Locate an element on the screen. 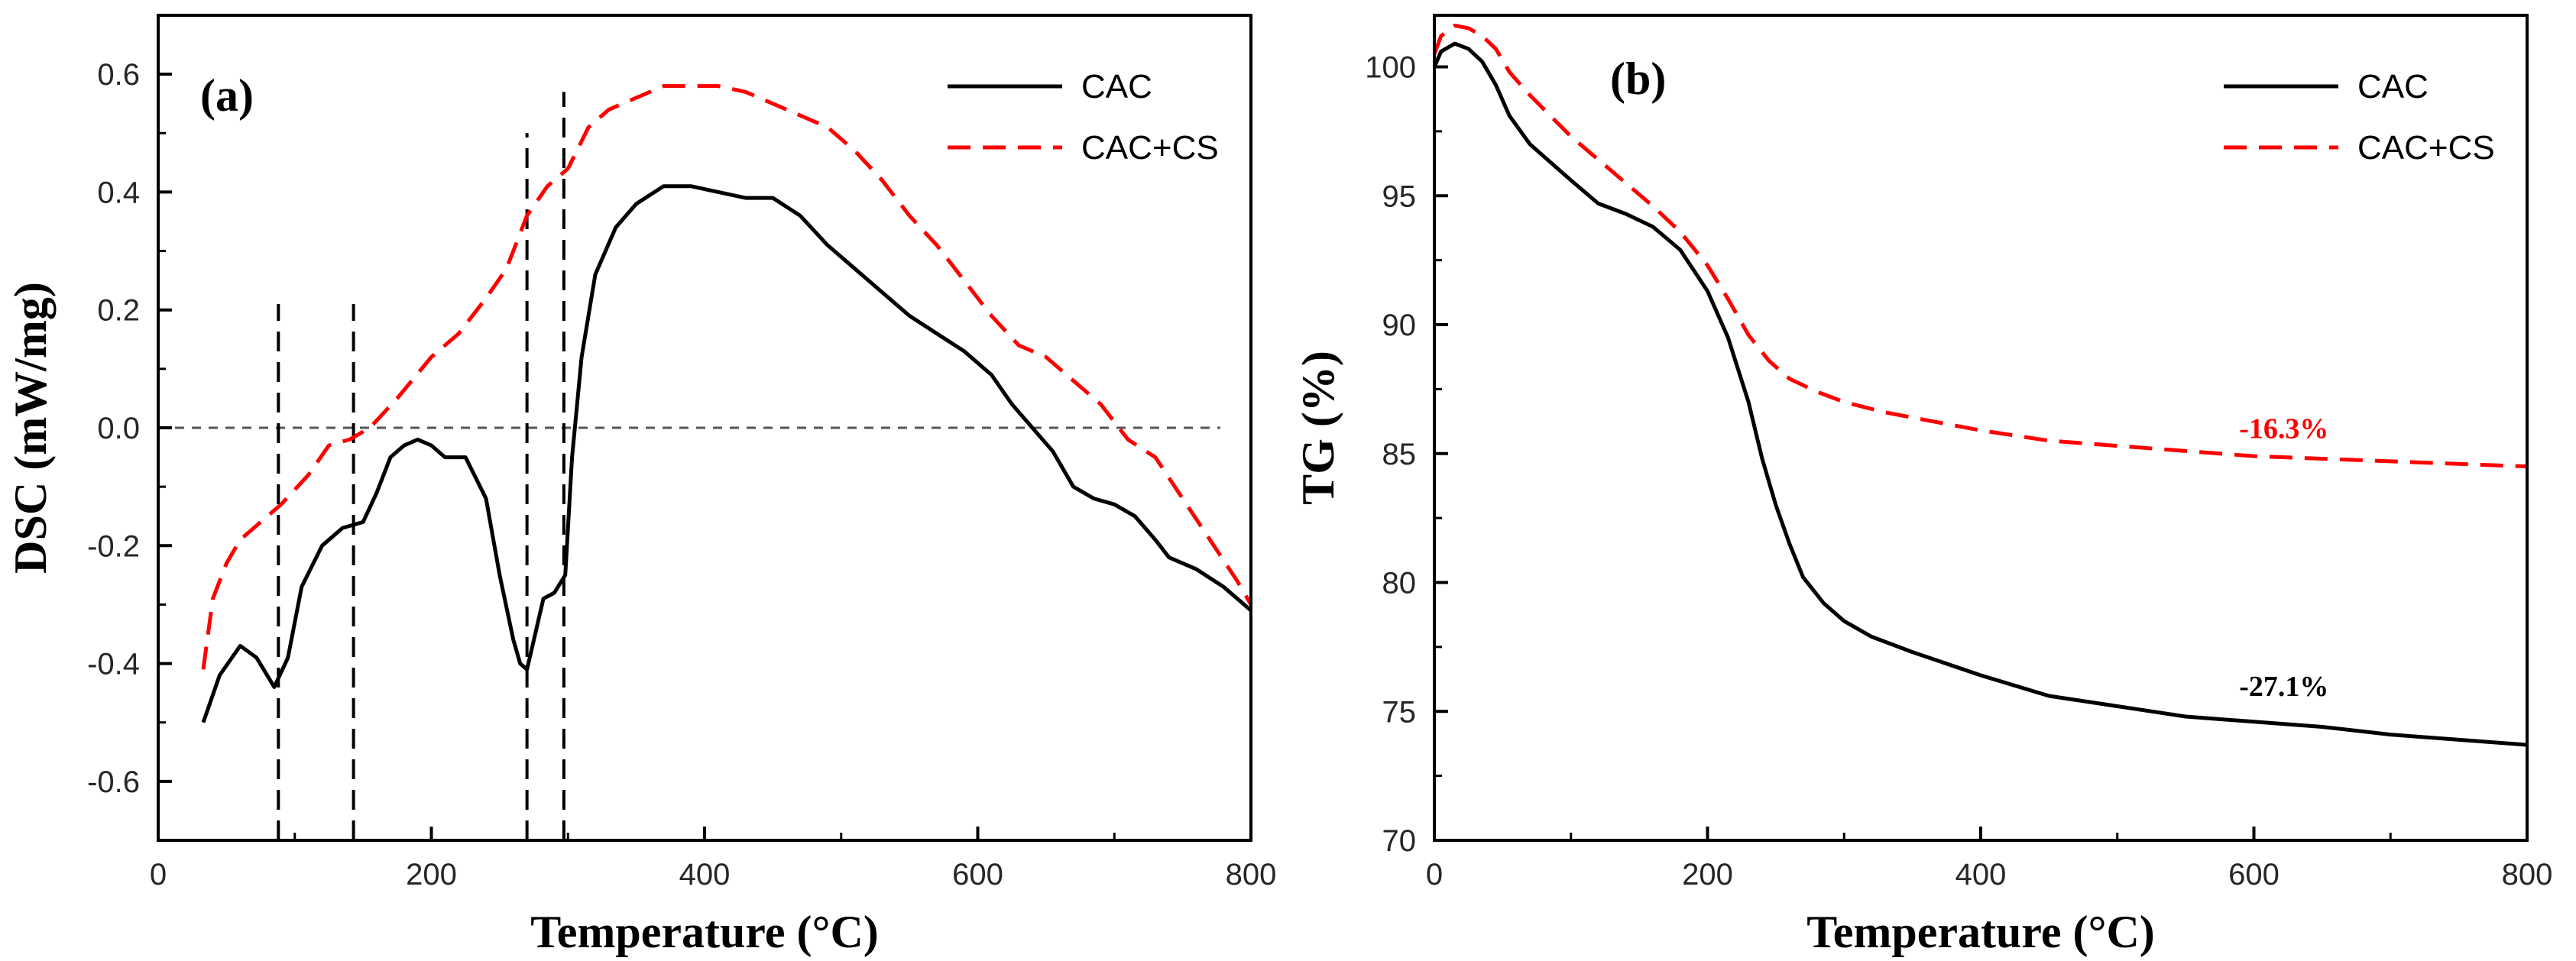  y-tick-label: 75 is located at coordinates (1400, 712).